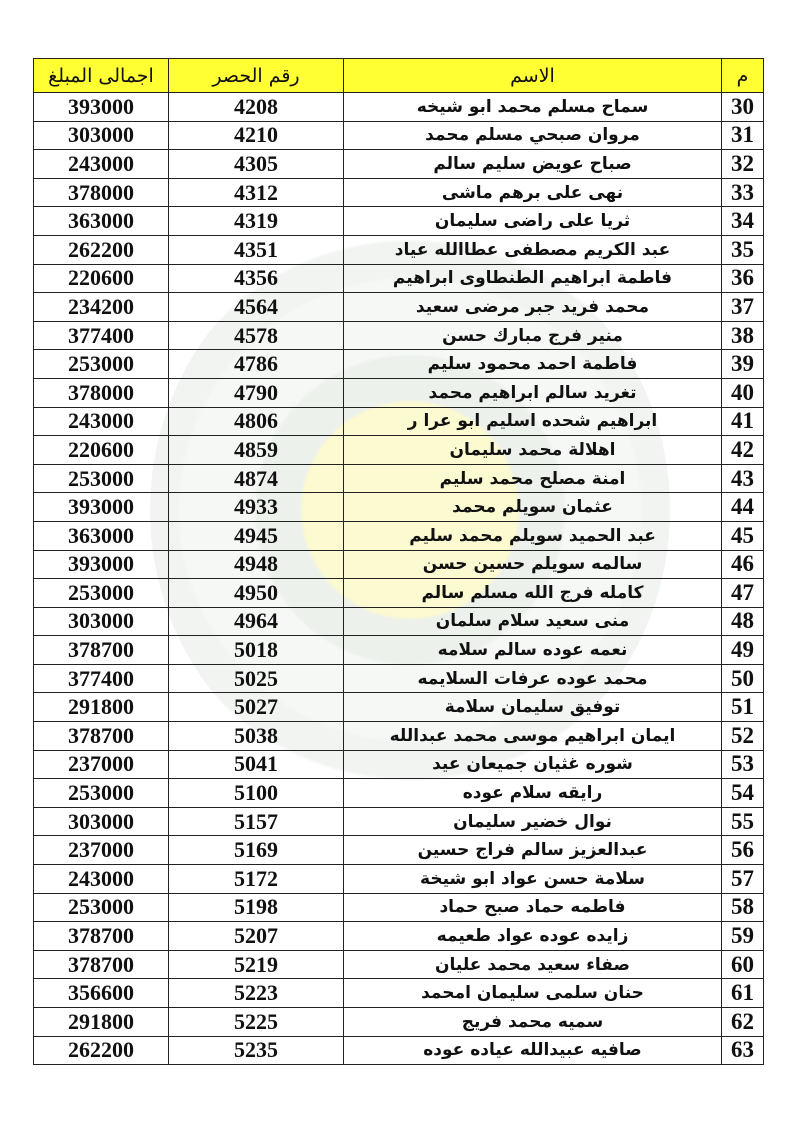 The width and height of the screenshot is (800, 1132). Describe the element at coordinates (742, 936) in the screenshot. I see `row-index: 59` at that location.